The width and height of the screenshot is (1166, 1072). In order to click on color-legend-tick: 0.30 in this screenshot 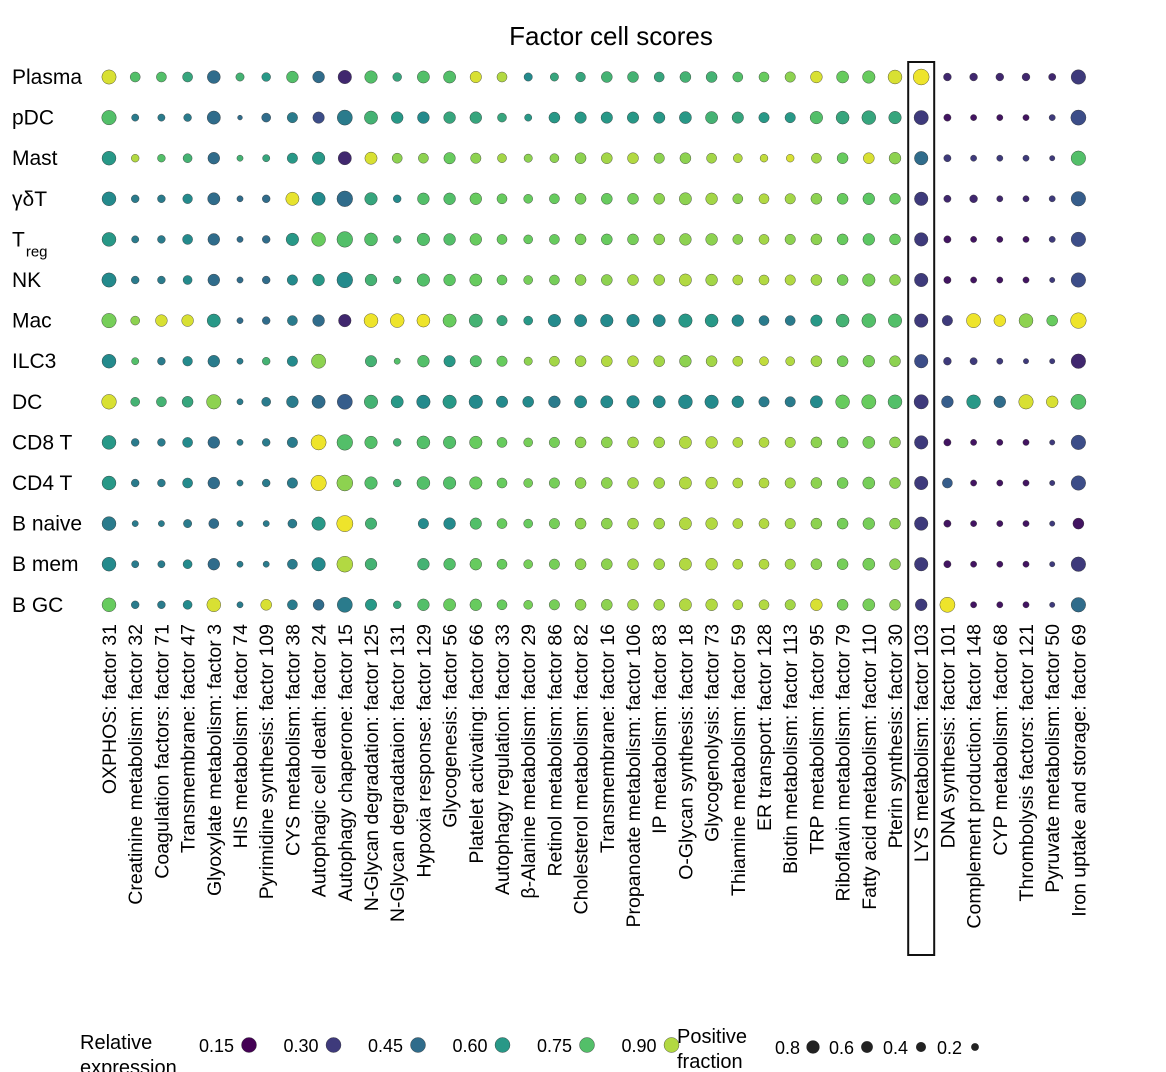, I will do `click(301, 1046)`.